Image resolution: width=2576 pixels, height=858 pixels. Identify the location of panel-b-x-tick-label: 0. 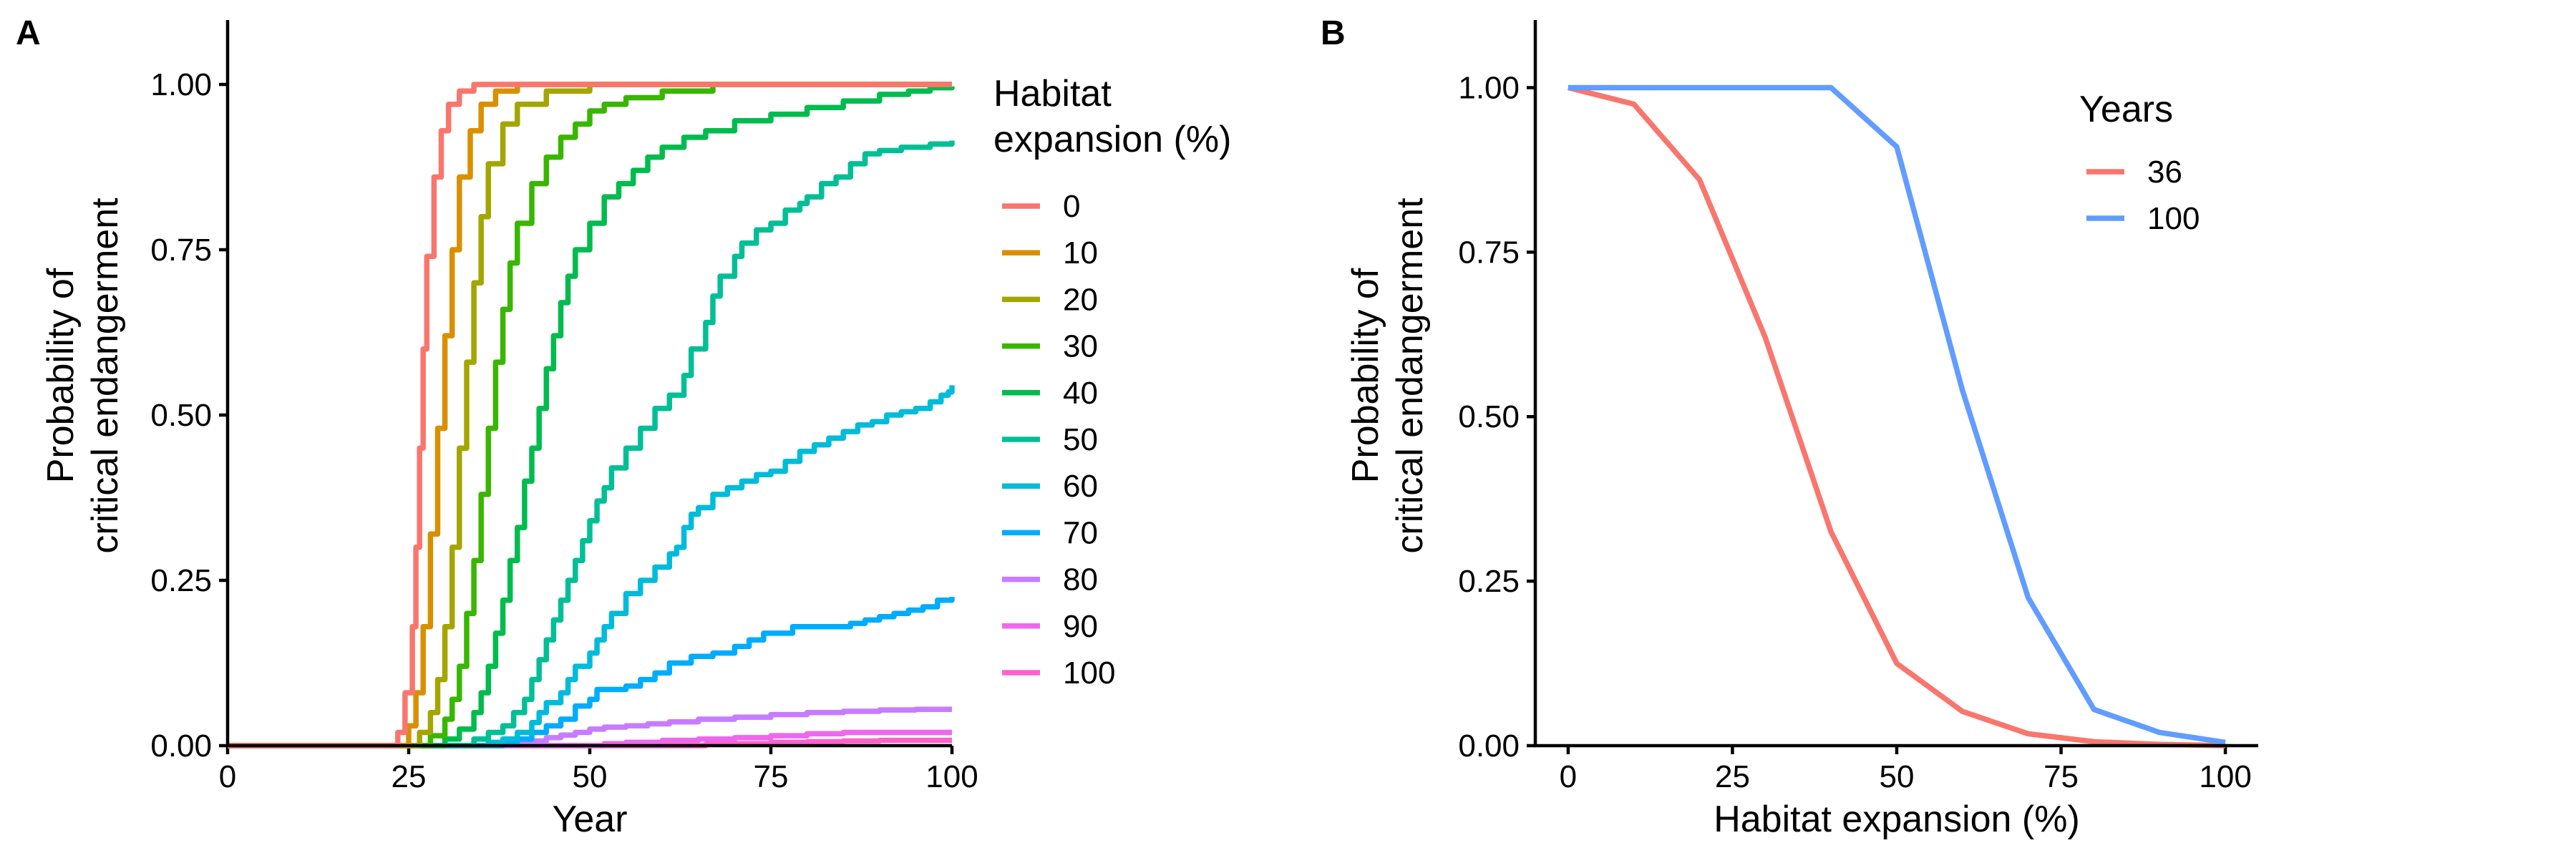
(1568, 776).